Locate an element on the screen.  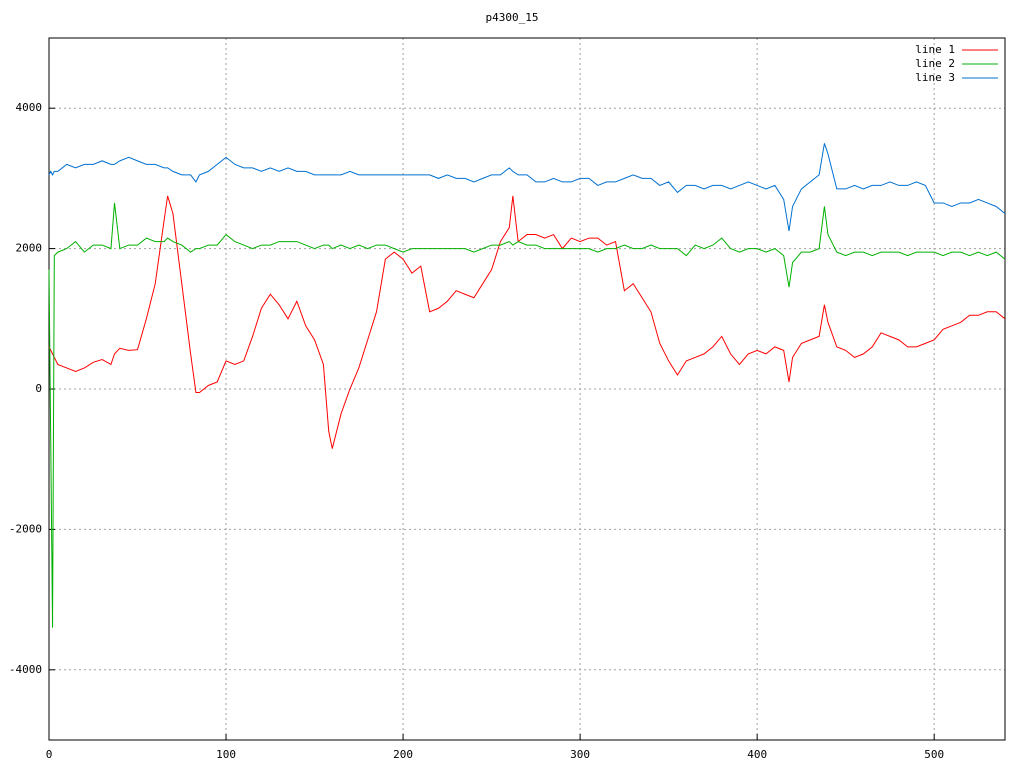
x-tick-label: 0 is located at coordinates (49, 754).